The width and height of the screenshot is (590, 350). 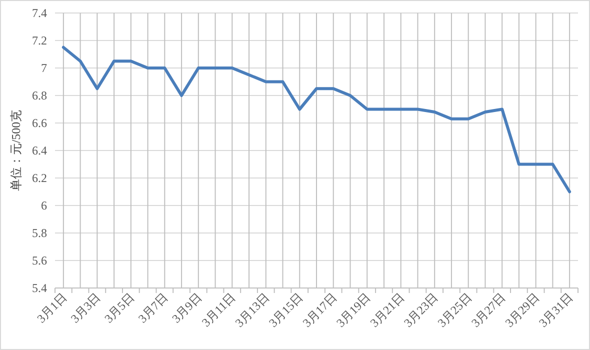 I want to click on y-tick-label: 6, so click(x=44, y=205).